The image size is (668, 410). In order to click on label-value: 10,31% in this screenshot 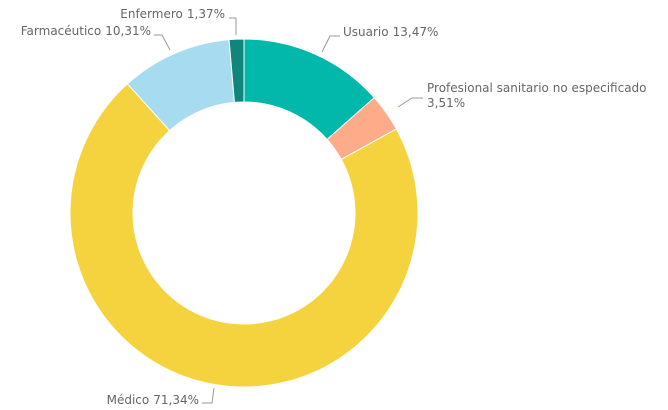, I will do `click(128, 31)`.